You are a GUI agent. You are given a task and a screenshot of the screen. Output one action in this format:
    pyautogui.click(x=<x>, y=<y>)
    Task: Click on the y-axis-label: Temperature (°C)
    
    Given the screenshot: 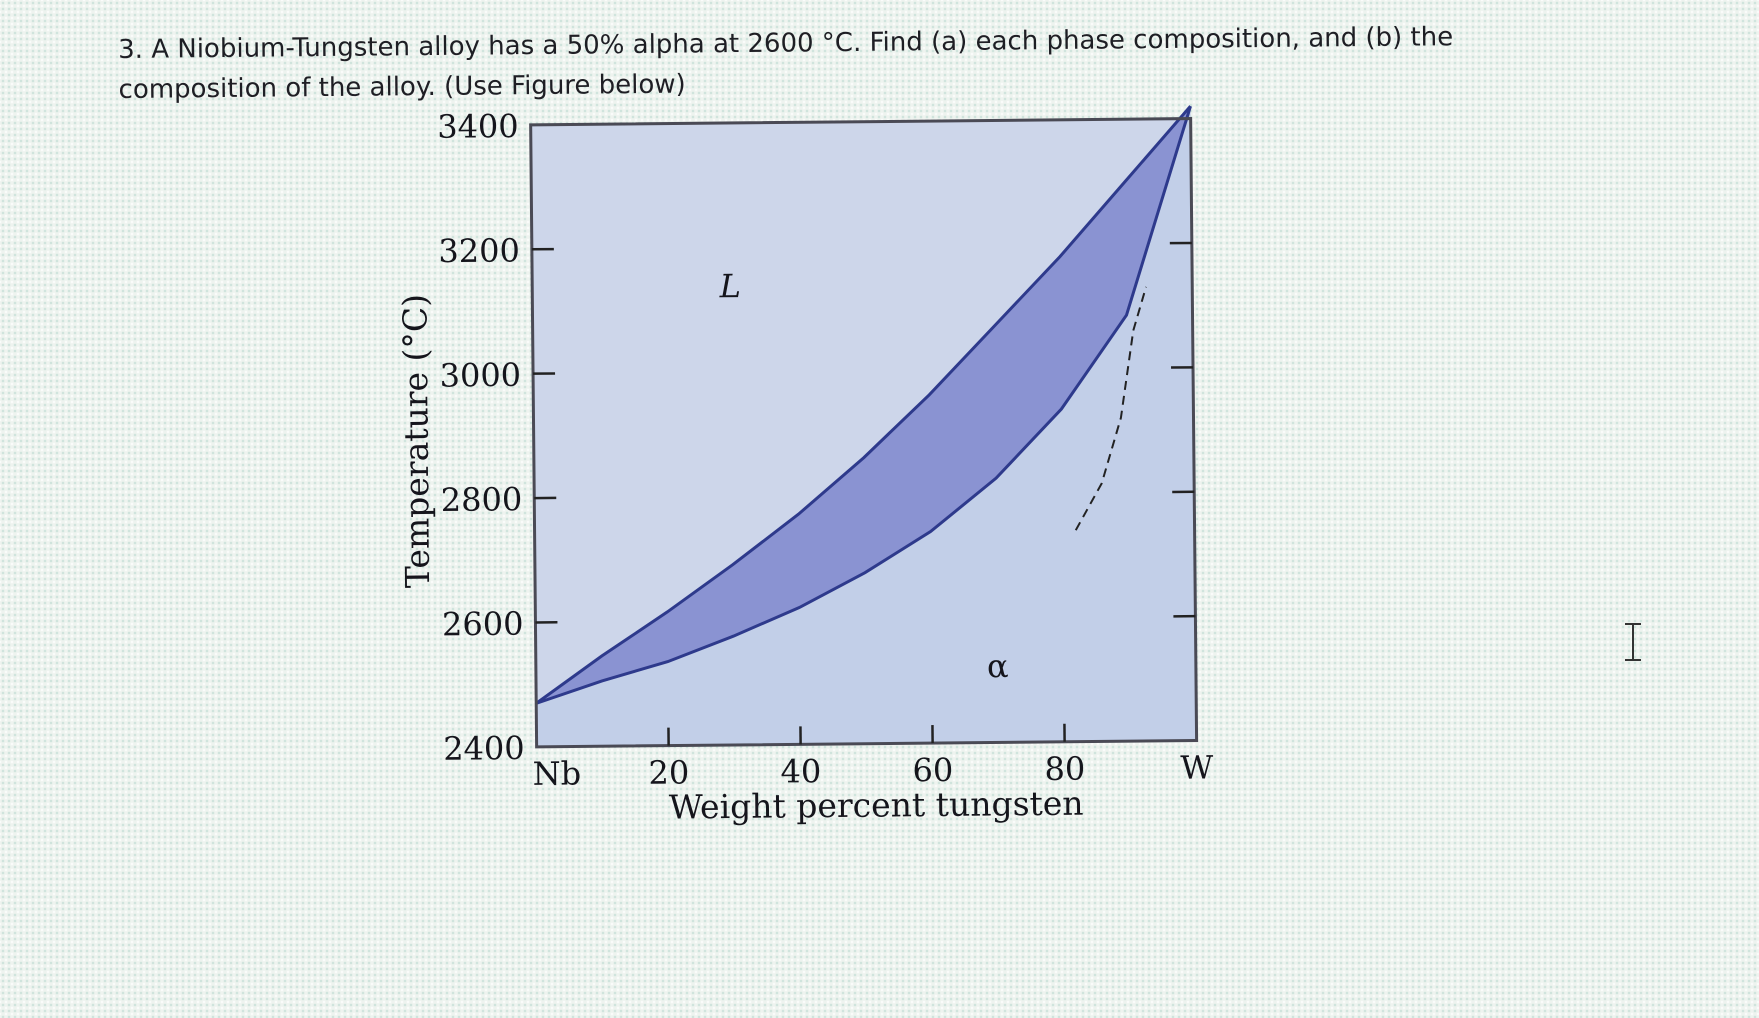 What is the action you would take?
    pyautogui.click(x=416, y=441)
    